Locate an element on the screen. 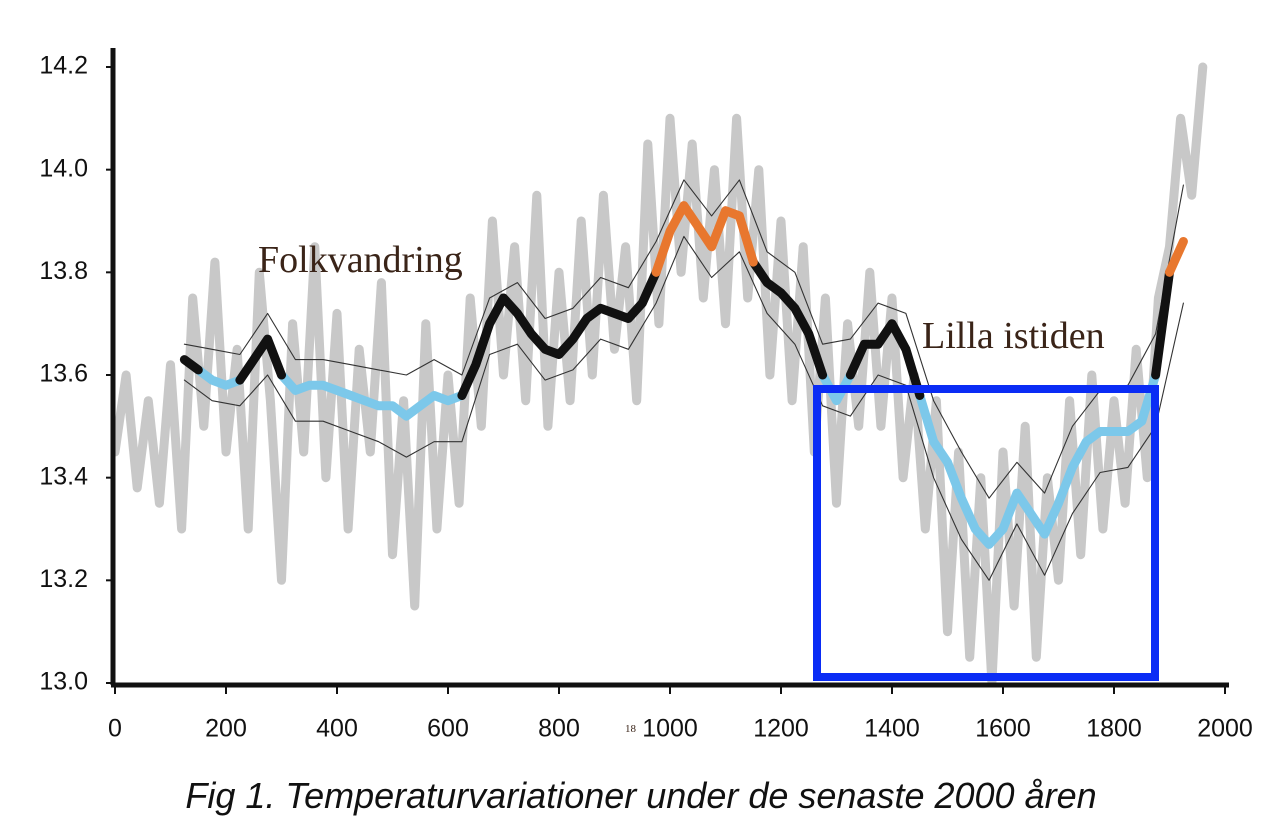 Image resolution: width=1282 pixels, height=832 pixels. y-tick-label: 14.0 is located at coordinates (63, 168).